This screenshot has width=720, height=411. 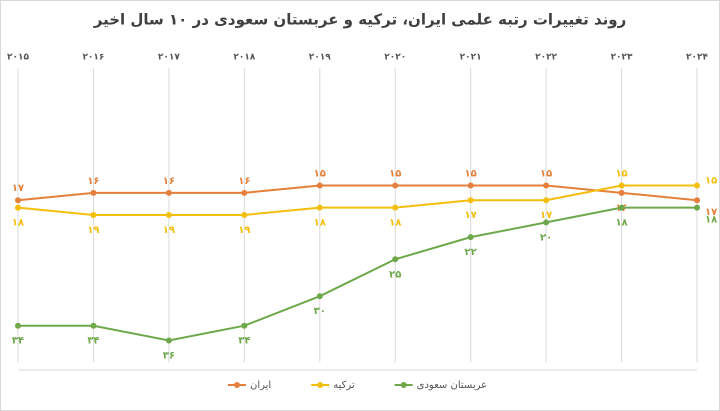 What do you see at coordinates (546, 237) in the screenshot?
I see `data-label: ۲۰` at bounding box center [546, 237].